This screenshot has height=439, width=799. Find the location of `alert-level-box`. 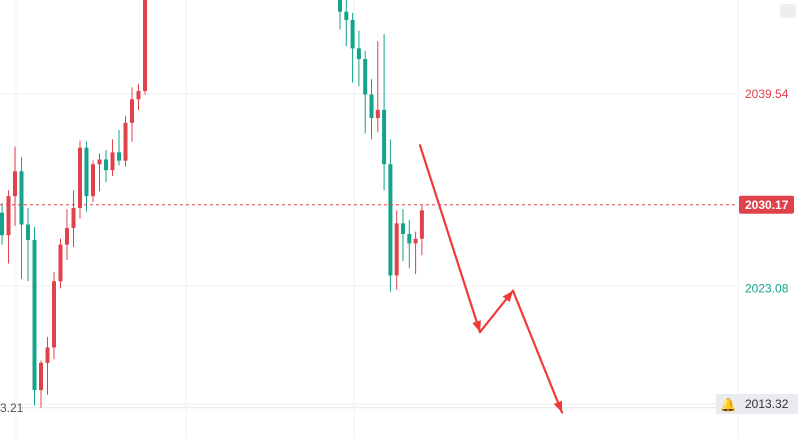

alert-level-box is located at coordinates (757, 404).